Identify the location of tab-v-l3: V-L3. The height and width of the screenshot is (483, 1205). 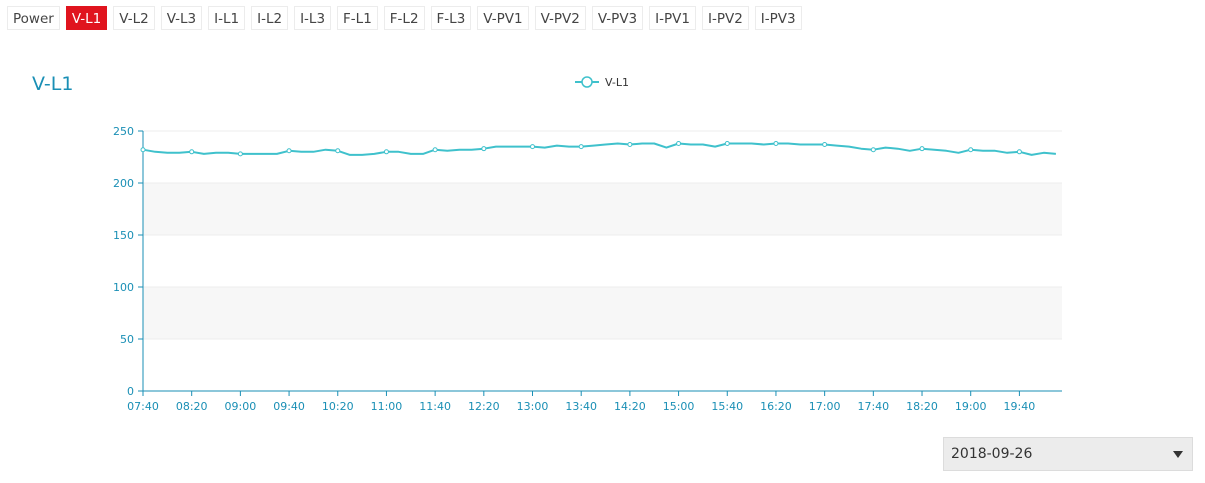
(181, 18).